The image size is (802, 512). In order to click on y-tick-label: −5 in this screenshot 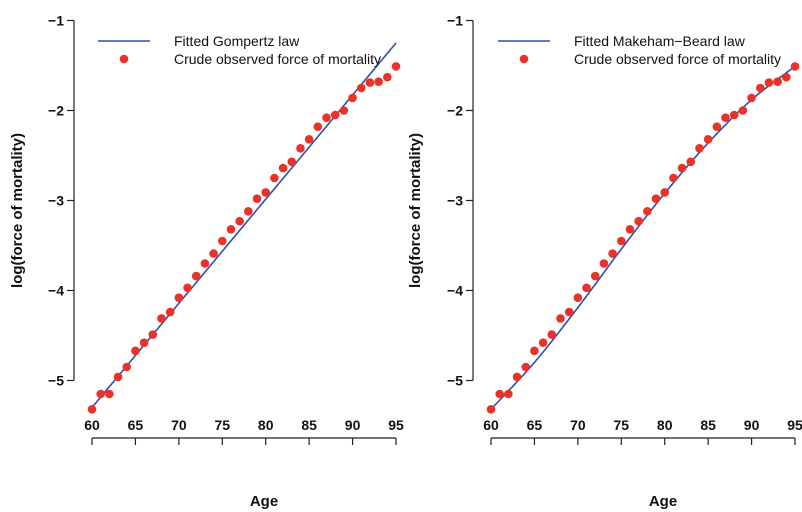, I will do `click(455, 381)`.